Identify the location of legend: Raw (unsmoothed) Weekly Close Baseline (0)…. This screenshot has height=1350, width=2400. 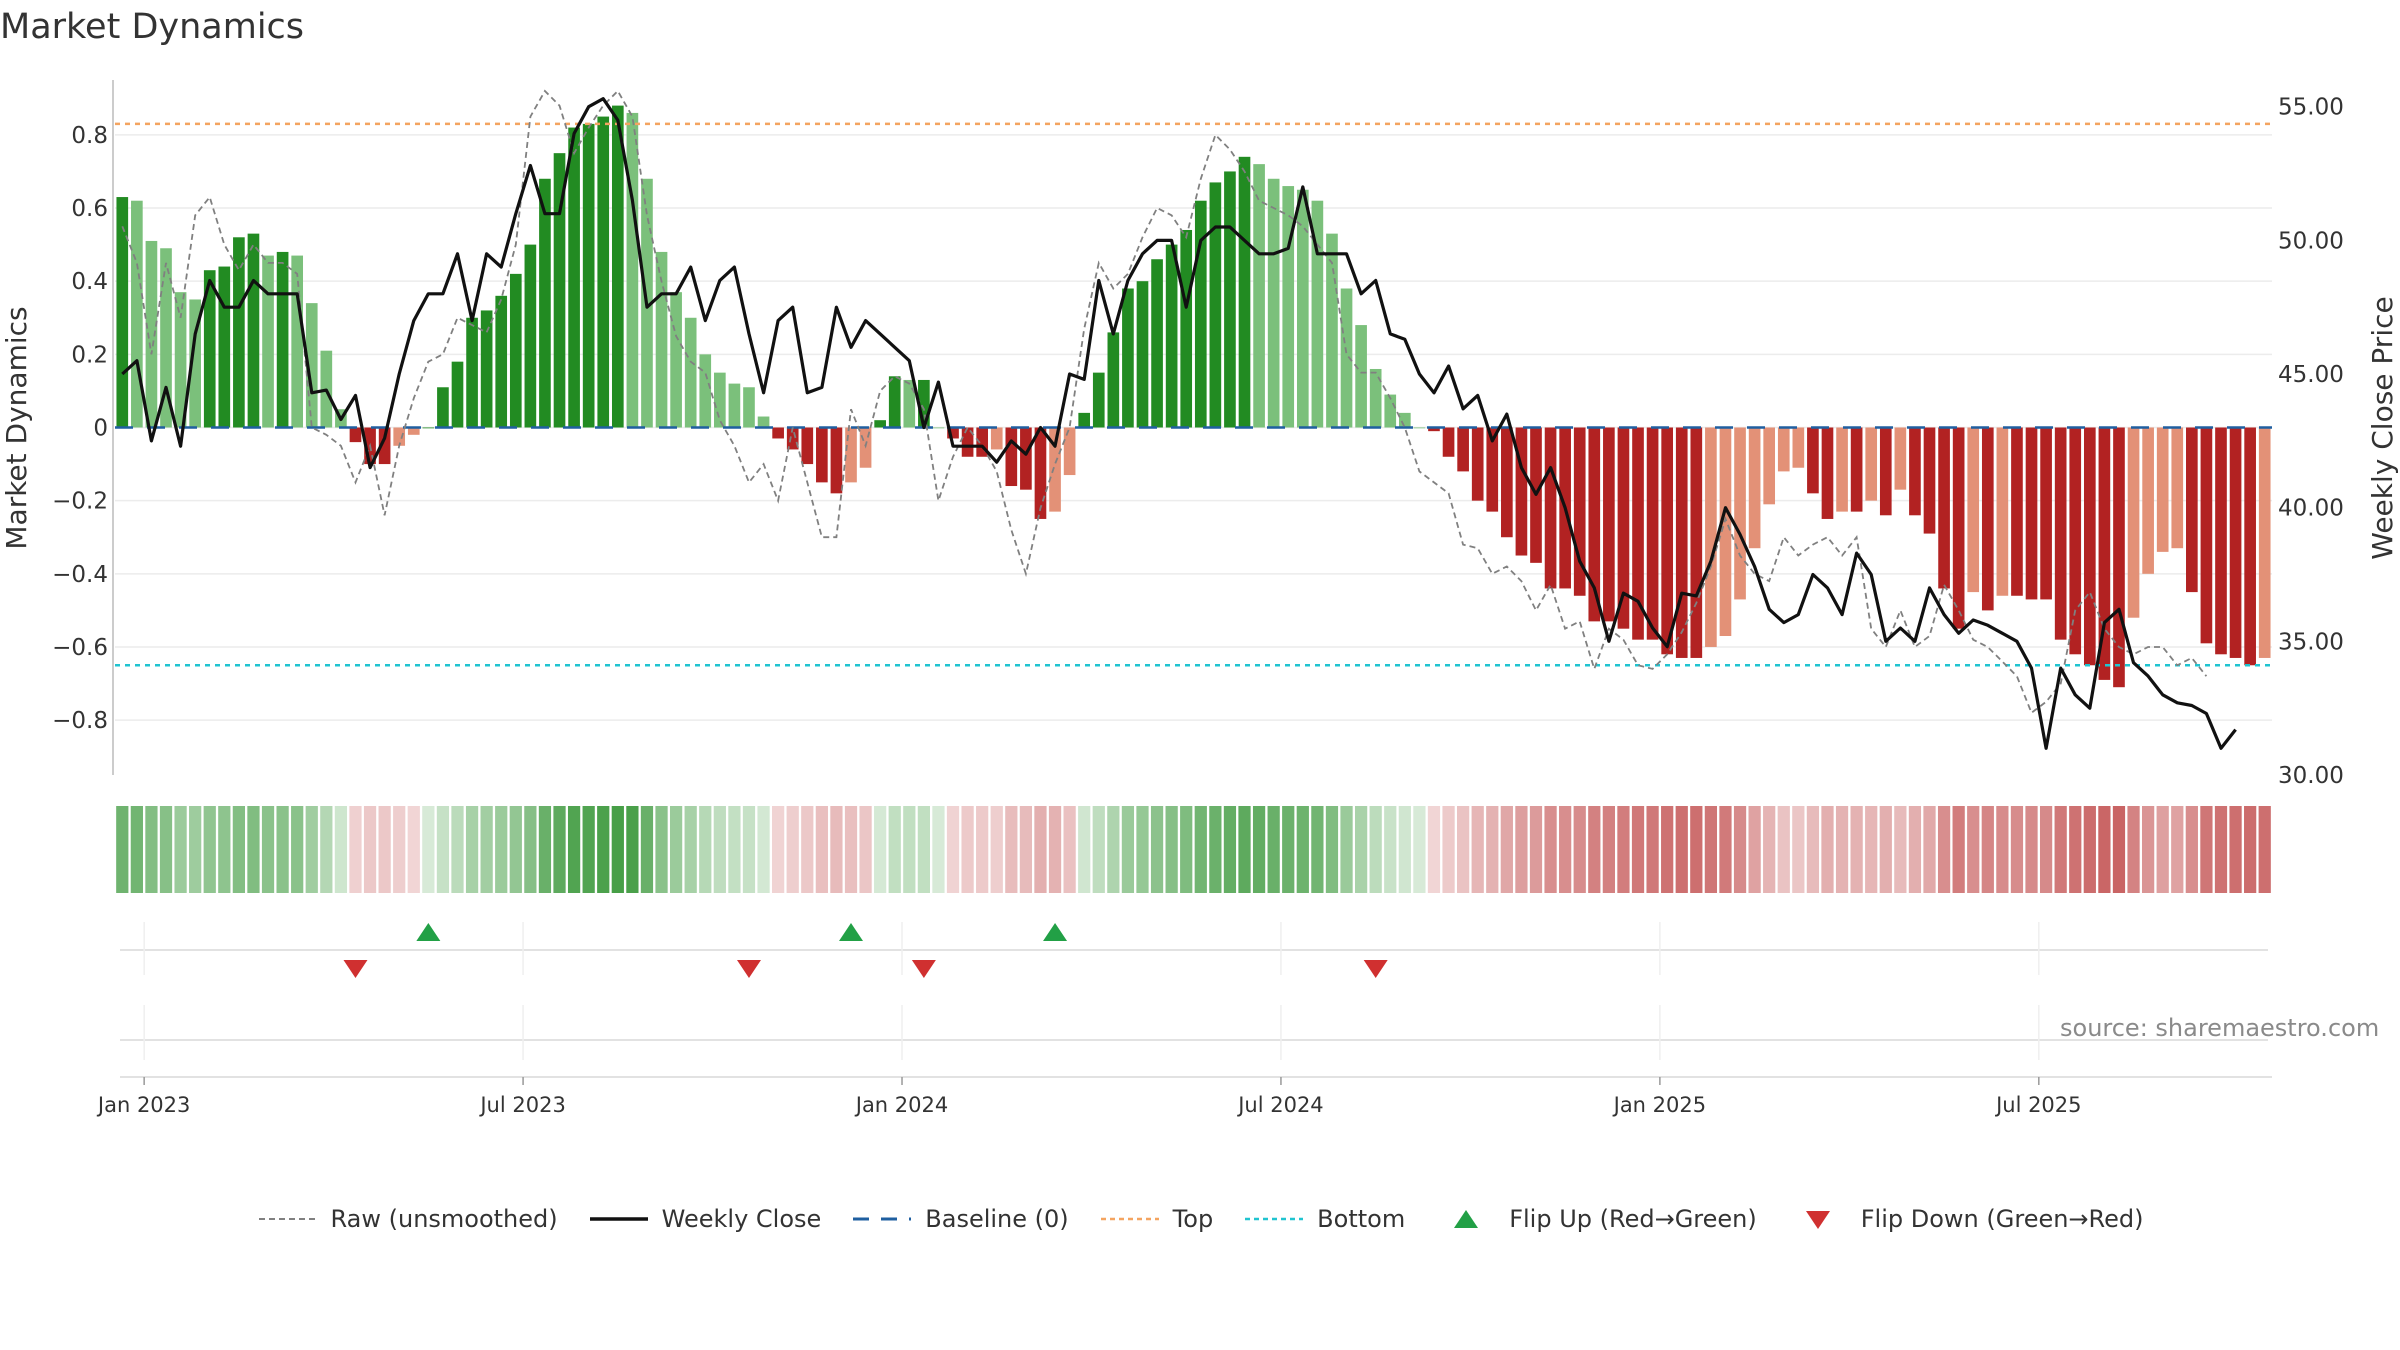
(1200, 1219).